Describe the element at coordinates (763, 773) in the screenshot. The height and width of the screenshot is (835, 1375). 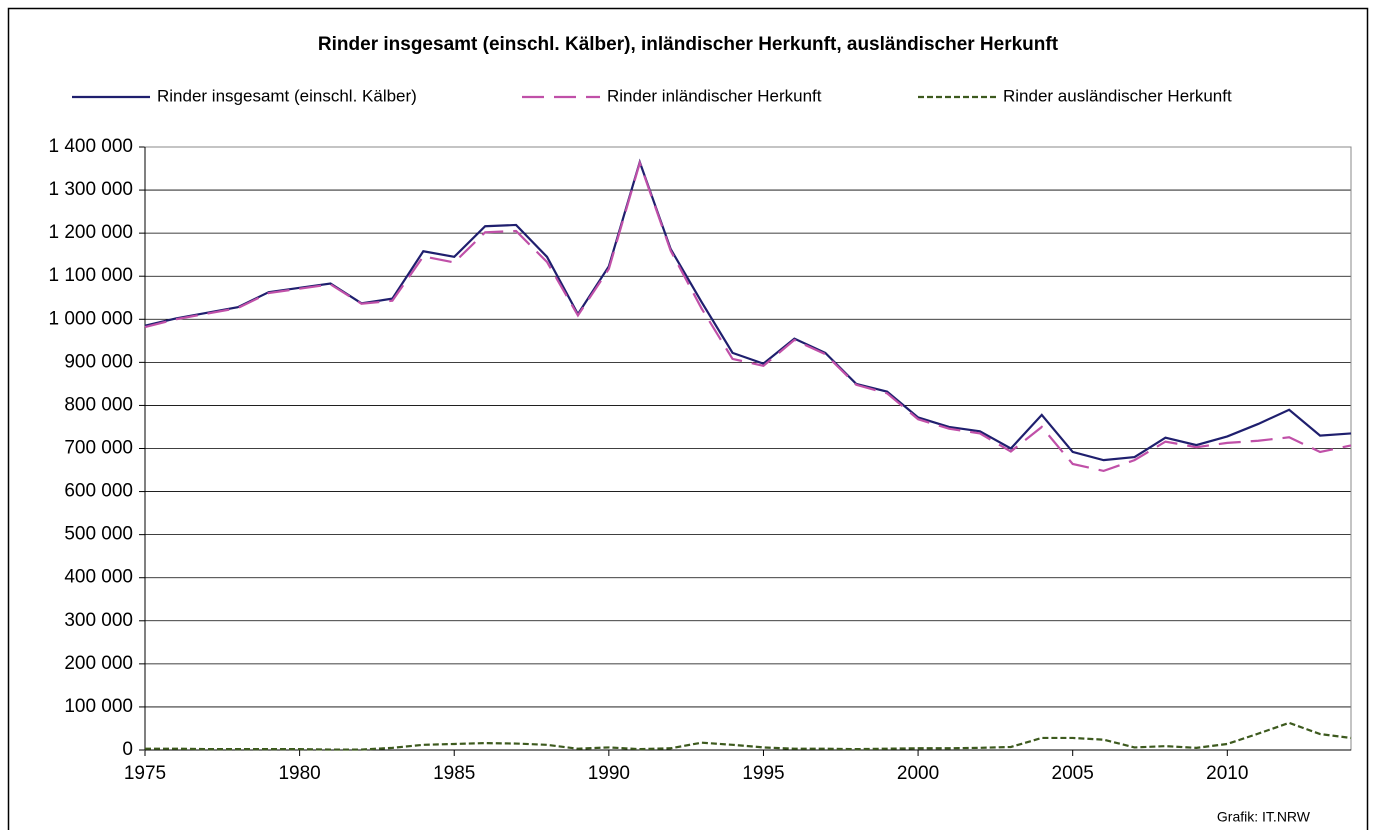
I see `x-tick-label: 1995` at that location.